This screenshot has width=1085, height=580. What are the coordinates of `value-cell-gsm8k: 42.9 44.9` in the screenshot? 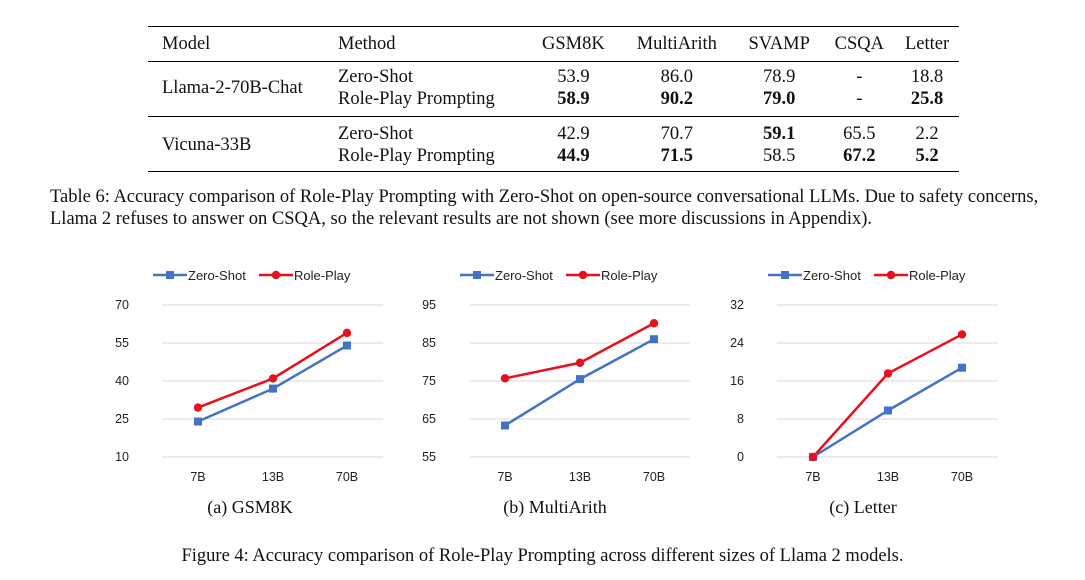 It's located at (573, 144).